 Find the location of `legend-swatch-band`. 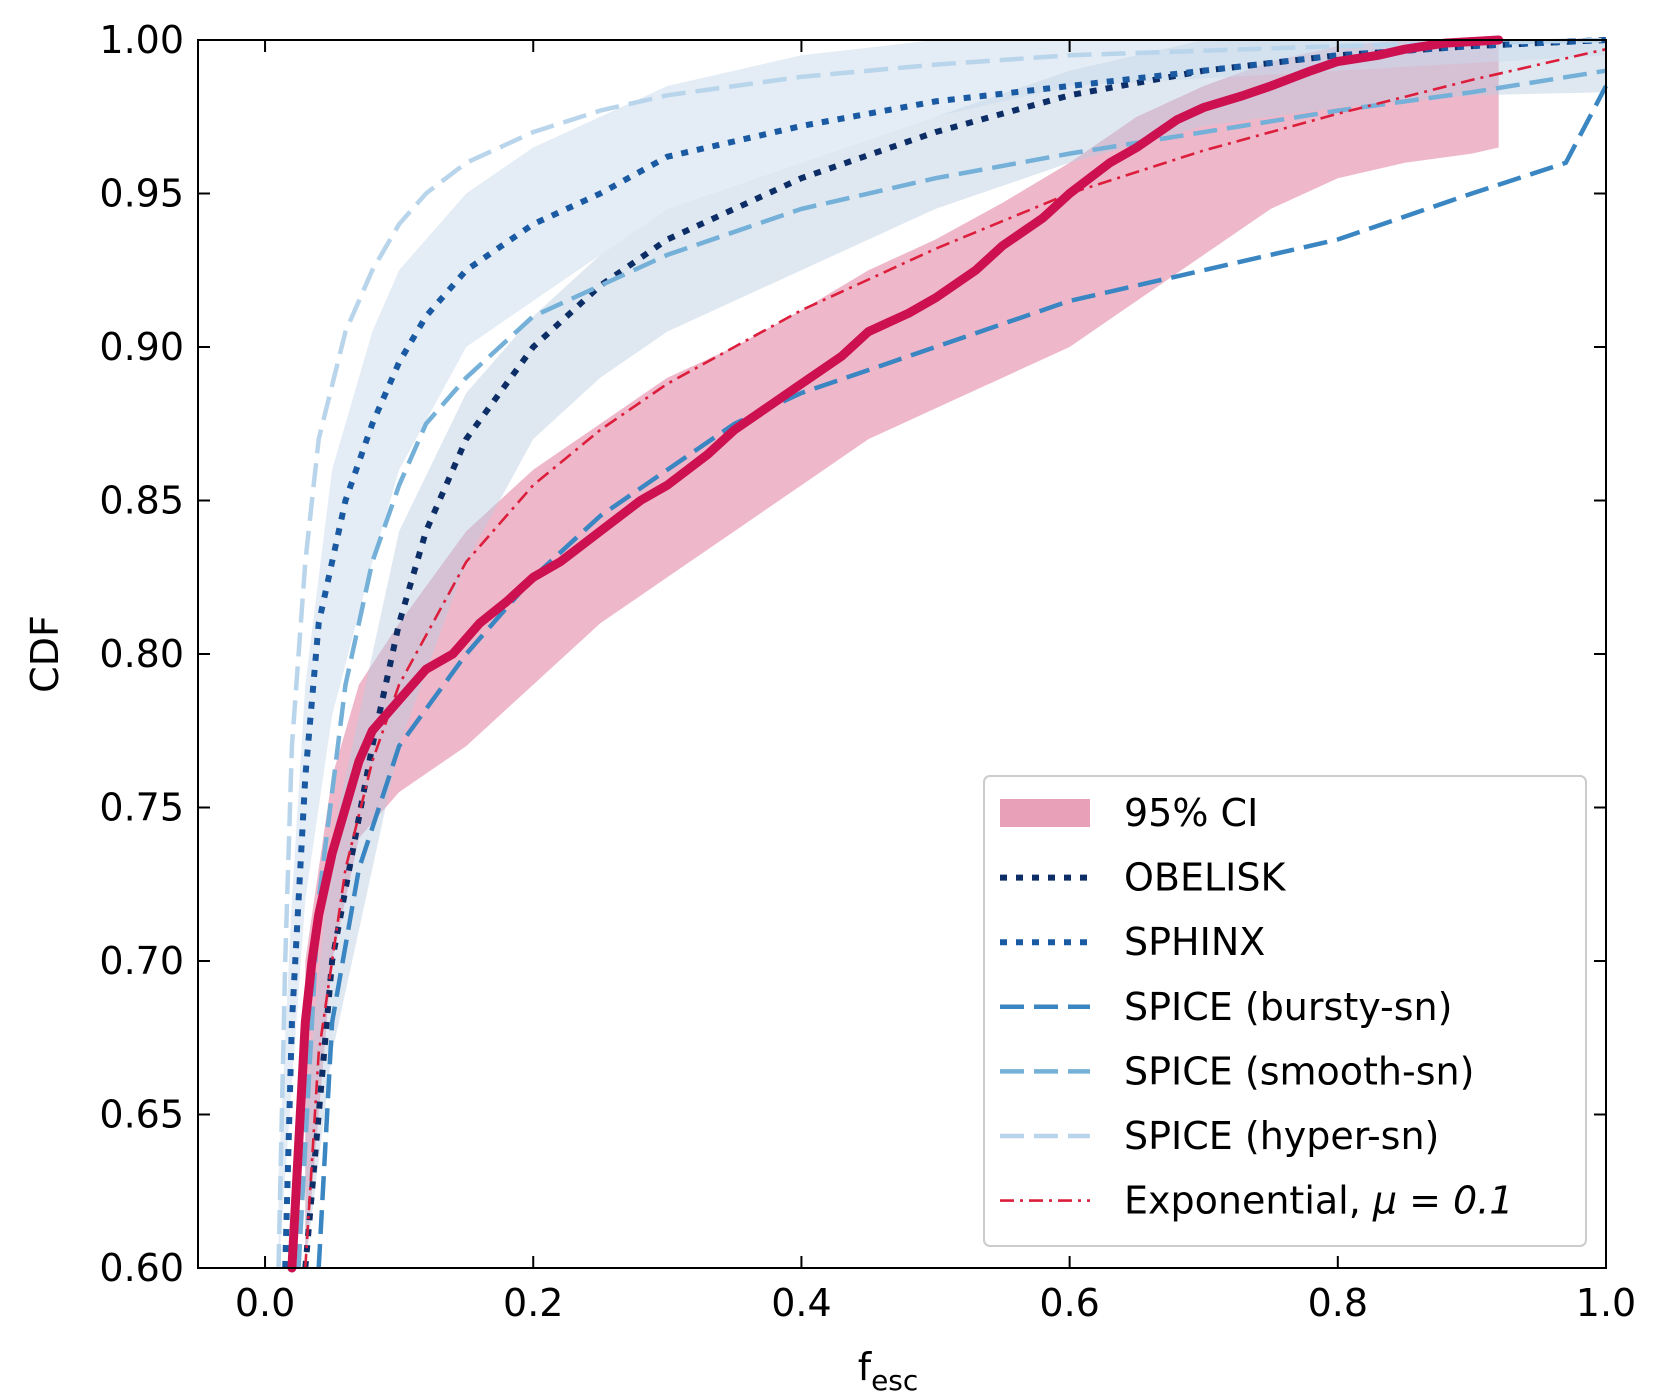

legend-swatch-band is located at coordinates (1045, 813).